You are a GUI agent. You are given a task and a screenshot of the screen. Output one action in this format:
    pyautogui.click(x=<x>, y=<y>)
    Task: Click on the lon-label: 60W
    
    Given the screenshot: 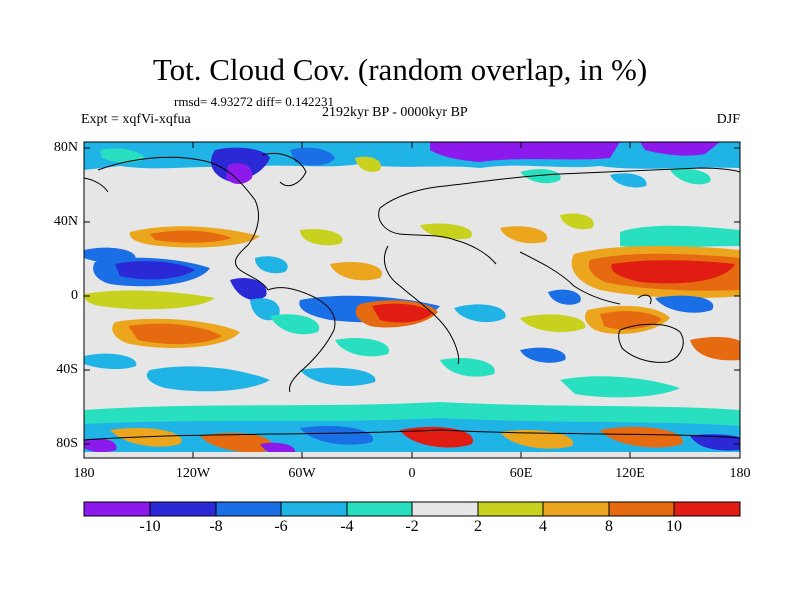 What is the action you would take?
    pyautogui.click(x=302, y=473)
    